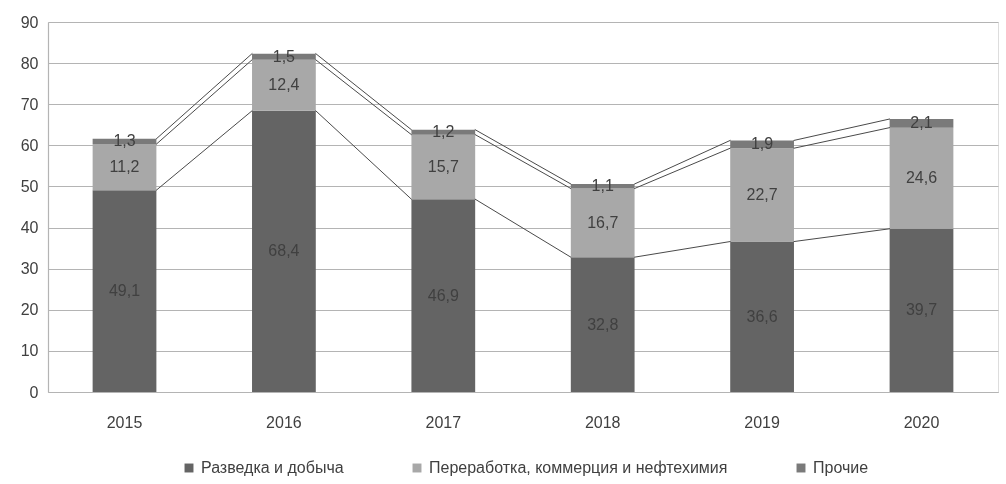 This screenshot has height=484, width=1006. I want to click on y-tick-label: 90, so click(29, 22).